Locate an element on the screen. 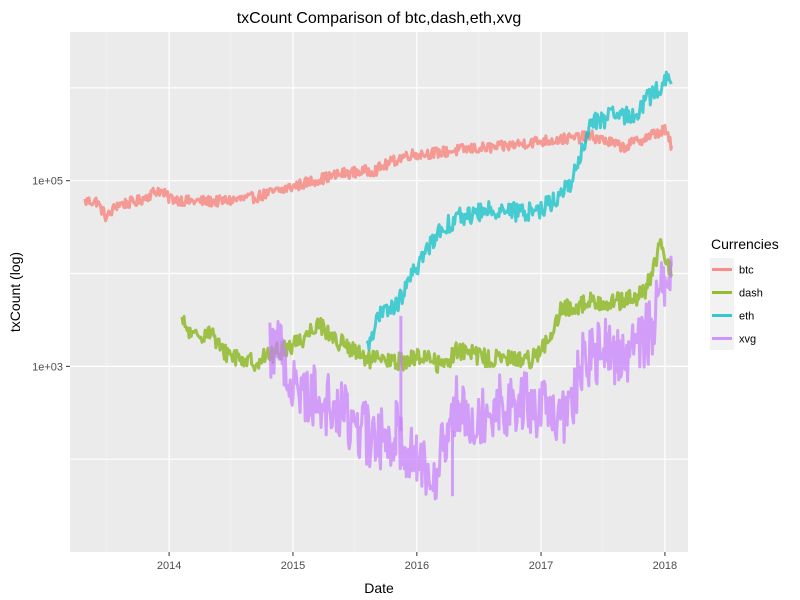  legend-label-dash: dash is located at coordinates (751, 294).